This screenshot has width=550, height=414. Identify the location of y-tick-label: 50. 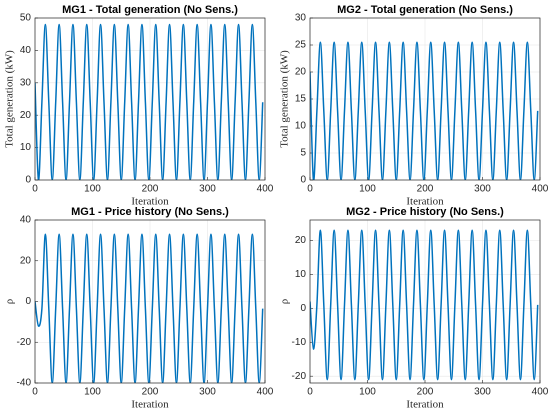
(26, 18).